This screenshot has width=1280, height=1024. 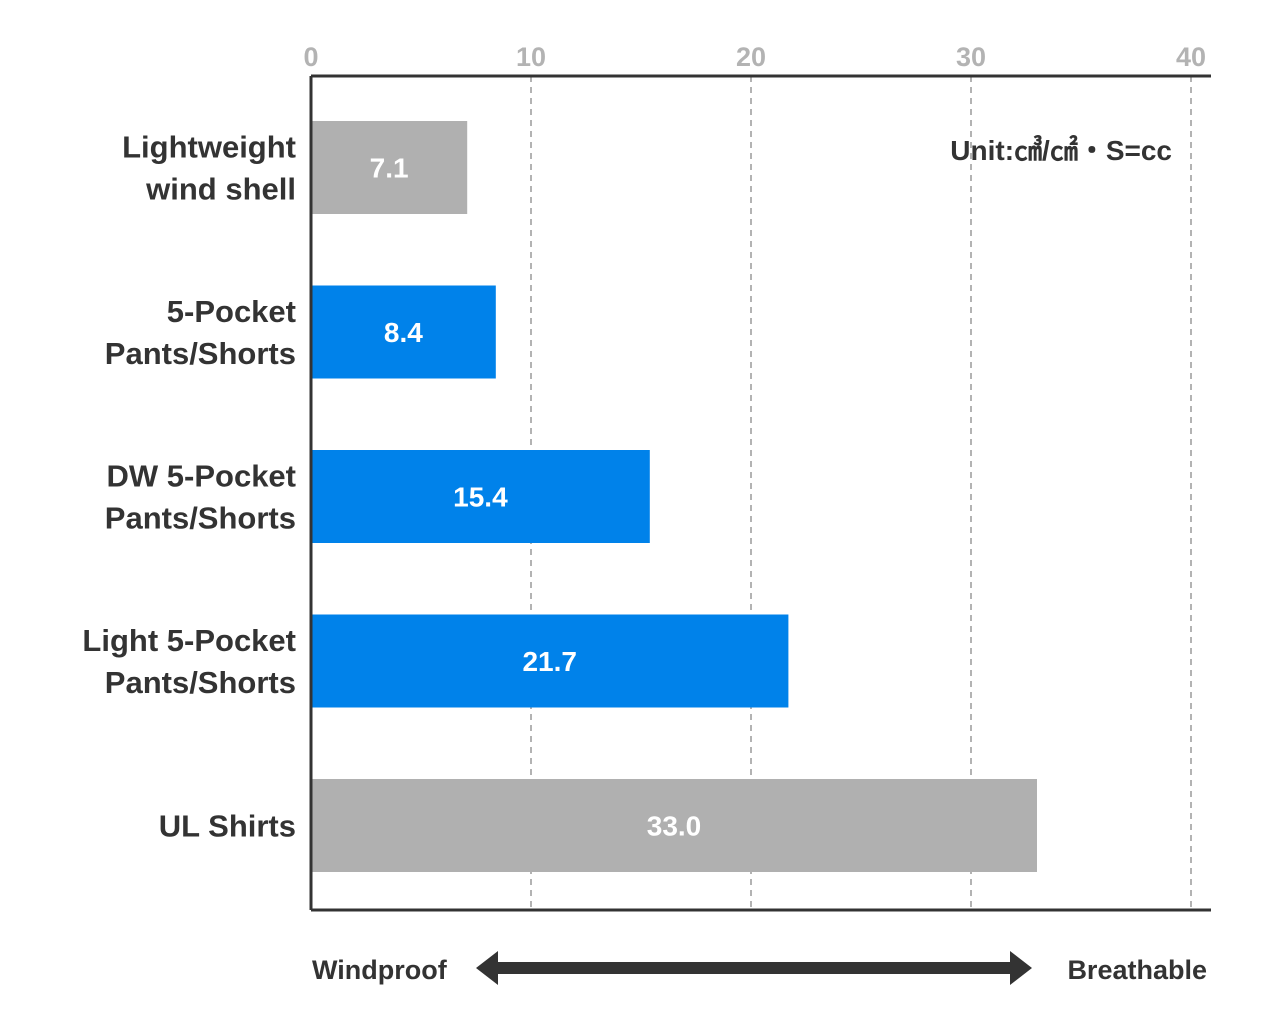 I want to click on x-tick-label-20: 20, so click(x=751, y=57).